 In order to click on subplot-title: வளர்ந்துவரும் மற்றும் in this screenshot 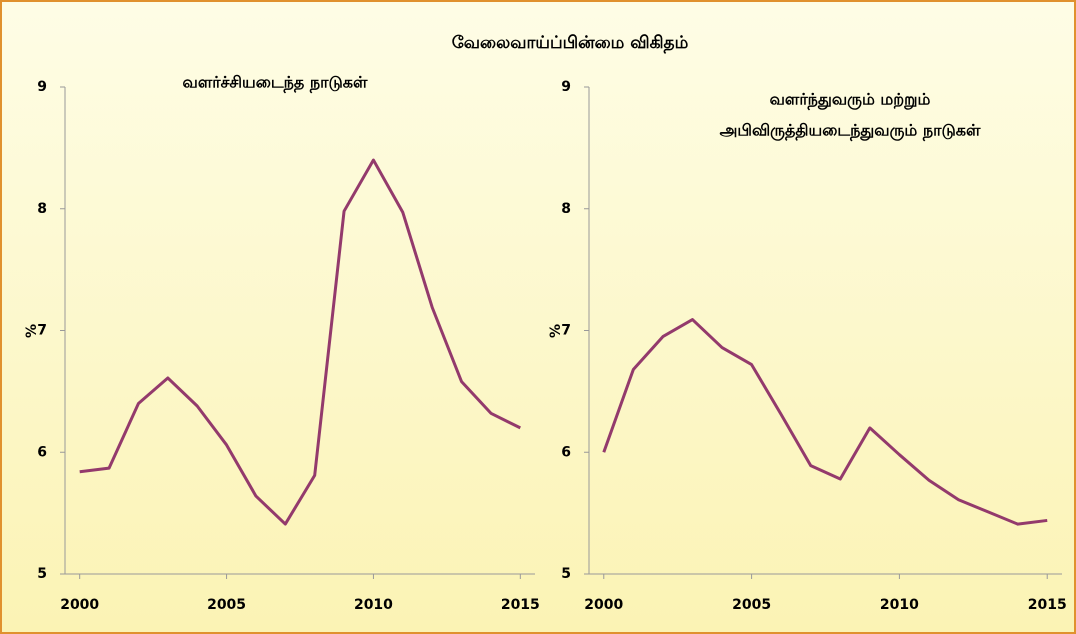, I will do `click(850, 100)`.